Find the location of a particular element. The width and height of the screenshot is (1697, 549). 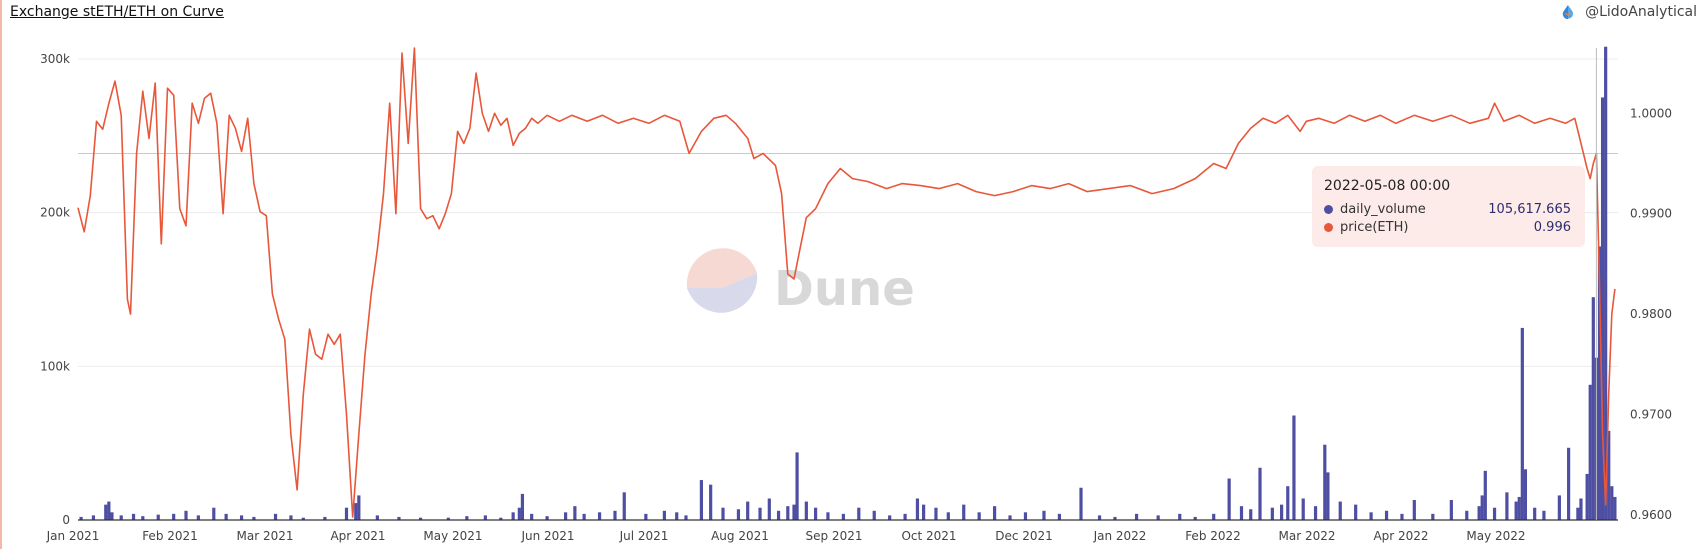

x-tick-label: Mar 2022 is located at coordinates (1307, 536).